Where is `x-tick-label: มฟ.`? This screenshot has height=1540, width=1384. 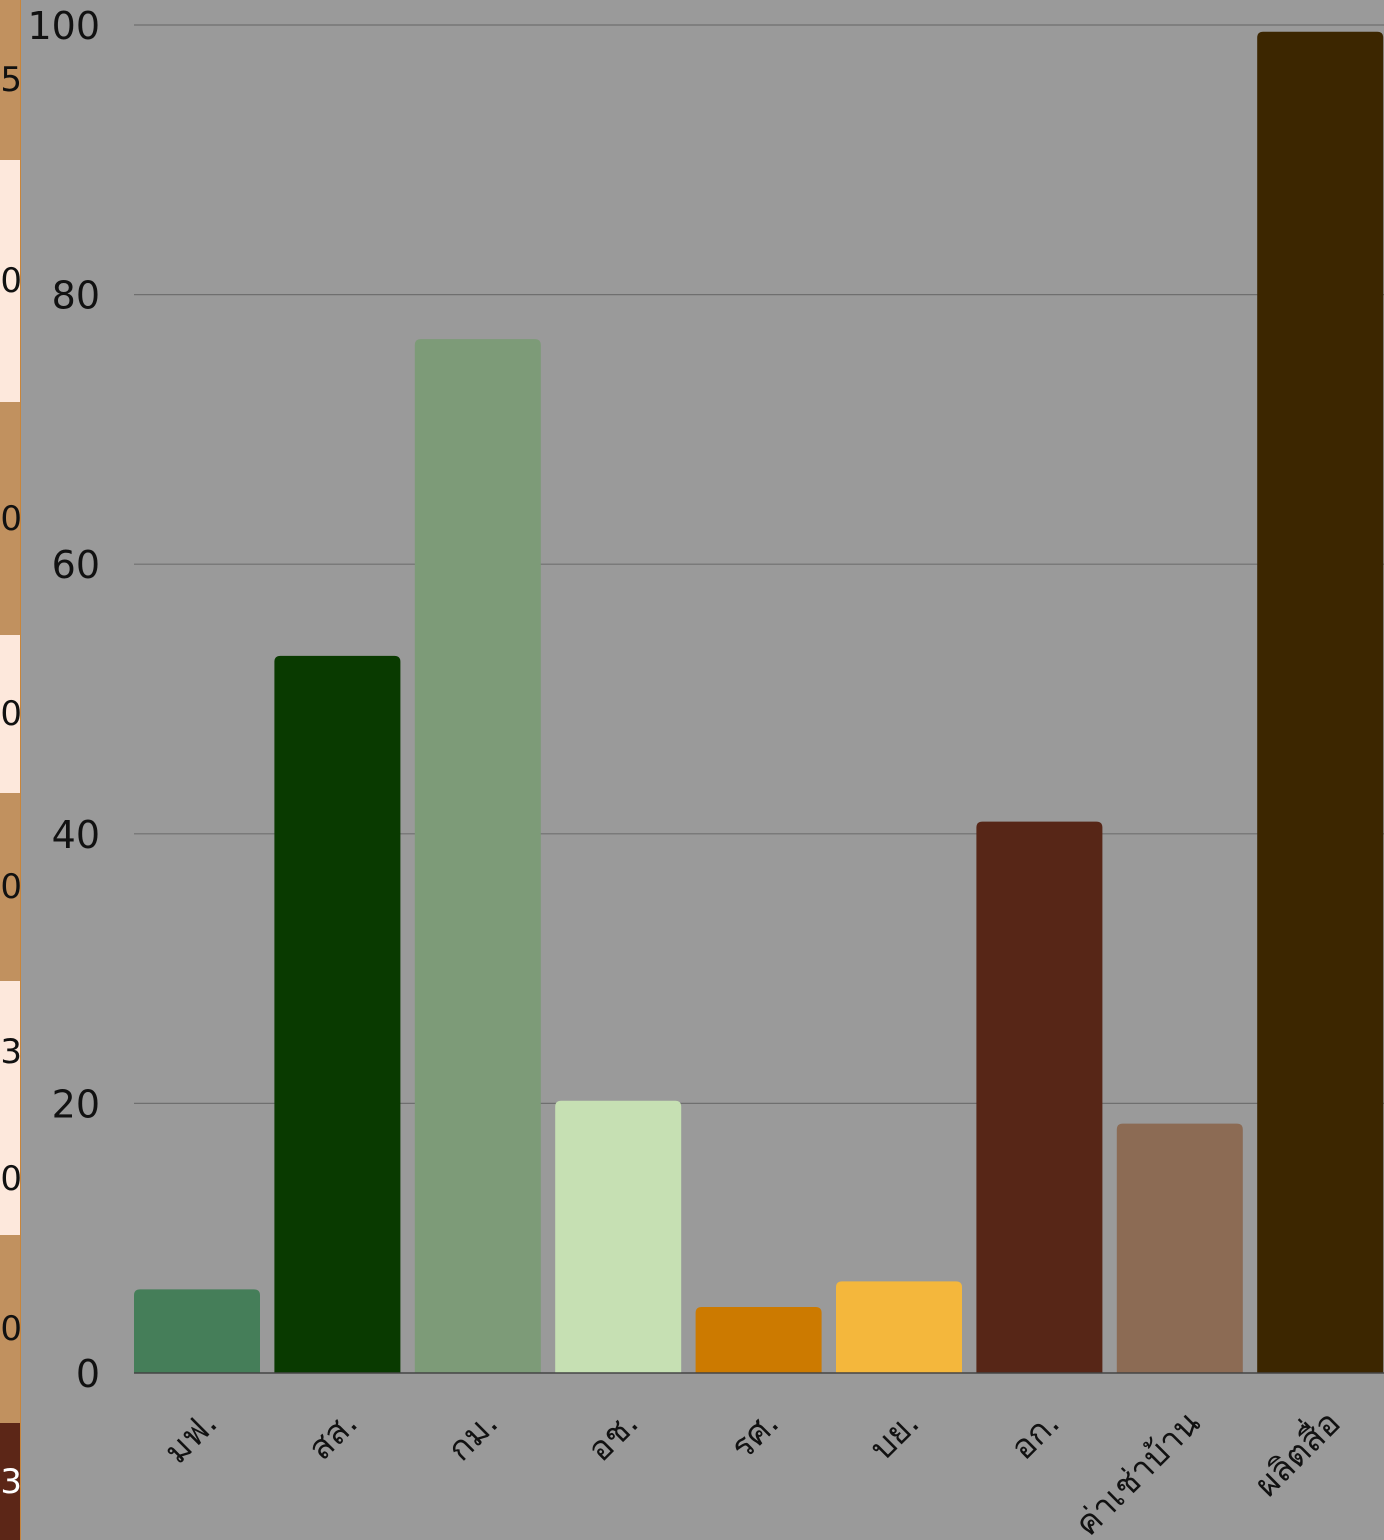
x-tick-label: มฟ. is located at coordinates (191, 1437).